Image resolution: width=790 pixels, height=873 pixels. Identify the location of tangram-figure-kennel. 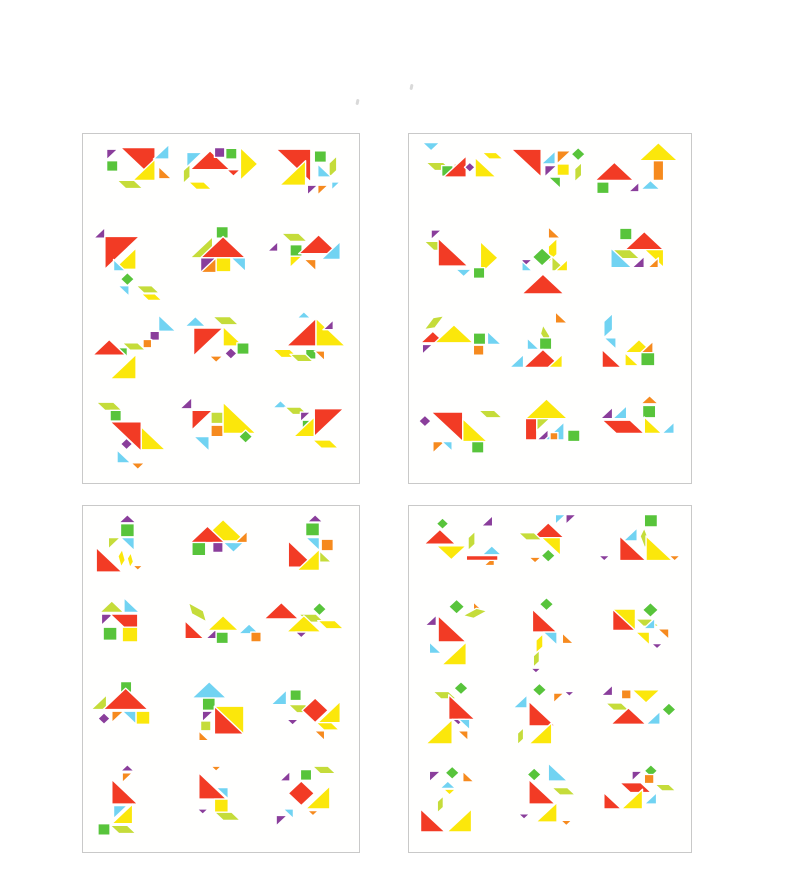
(552, 420).